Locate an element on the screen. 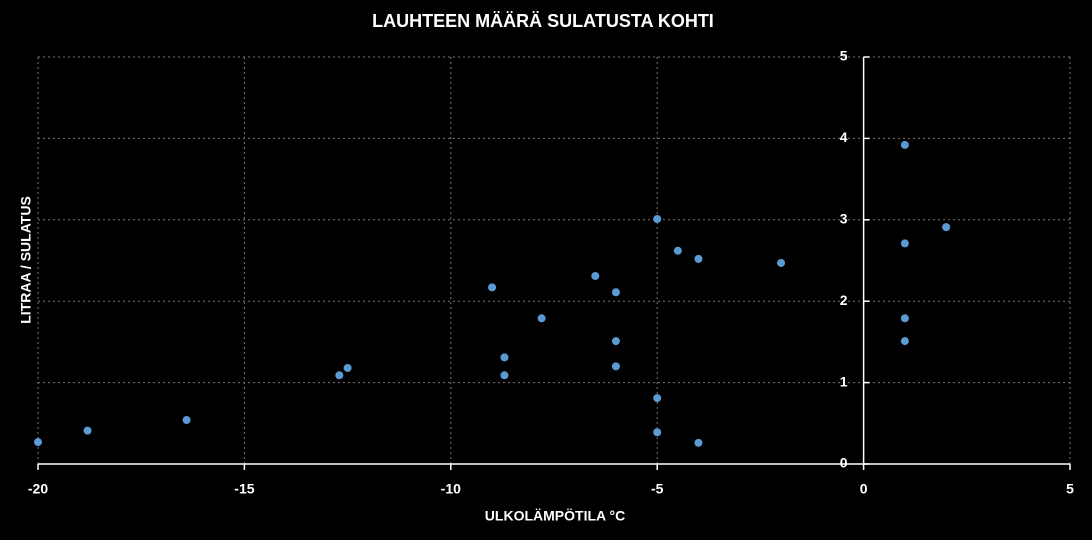 The height and width of the screenshot is (540, 1092). y-tick-label: 4 is located at coordinates (844, 137).